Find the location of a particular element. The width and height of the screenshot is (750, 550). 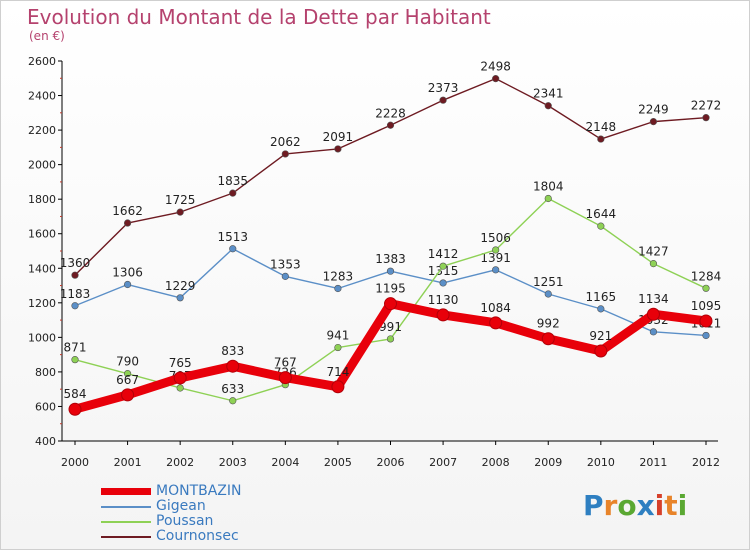

data-label-gigean: 1229 is located at coordinates (180, 286).